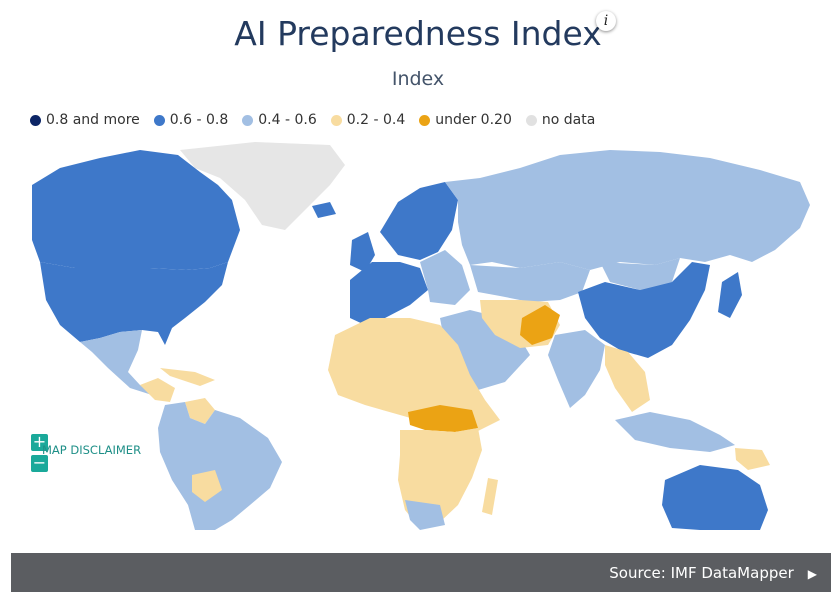 This screenshot has height=594, width=836. I want to click on legend-label: under 0.20, so click(473, 120).